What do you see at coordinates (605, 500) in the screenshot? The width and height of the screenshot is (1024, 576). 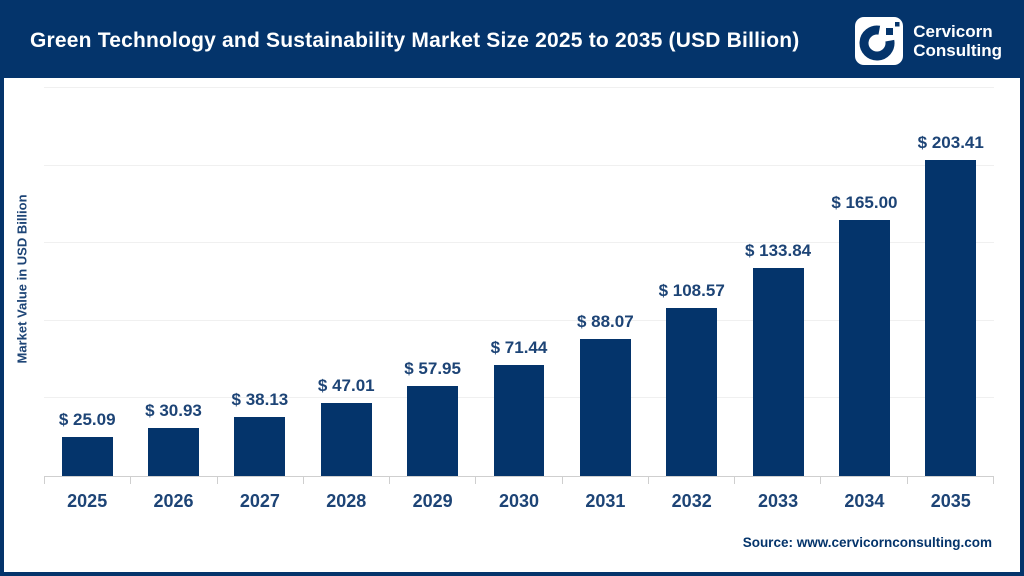 I see `x-tick-label: 2031` at bounding box center [605, 500].